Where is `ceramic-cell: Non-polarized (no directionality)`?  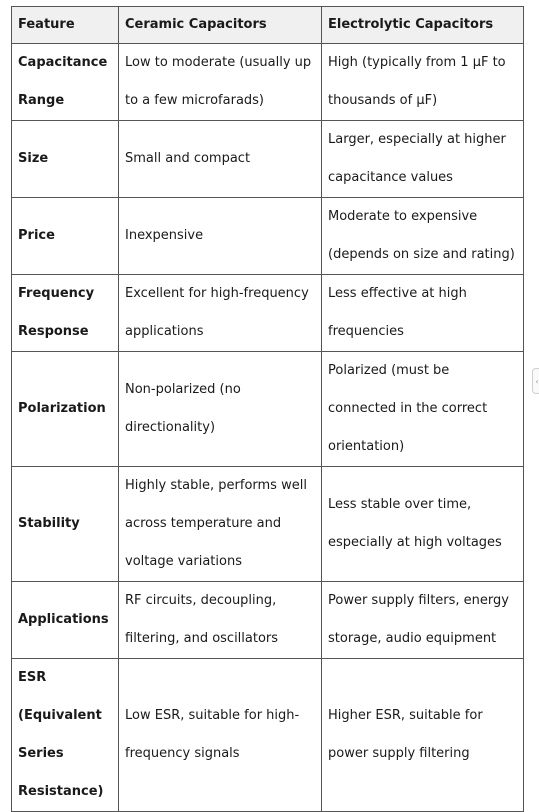
ceramic-cell: Non-polarized (no directionality) is located at coordinates (220, 409).